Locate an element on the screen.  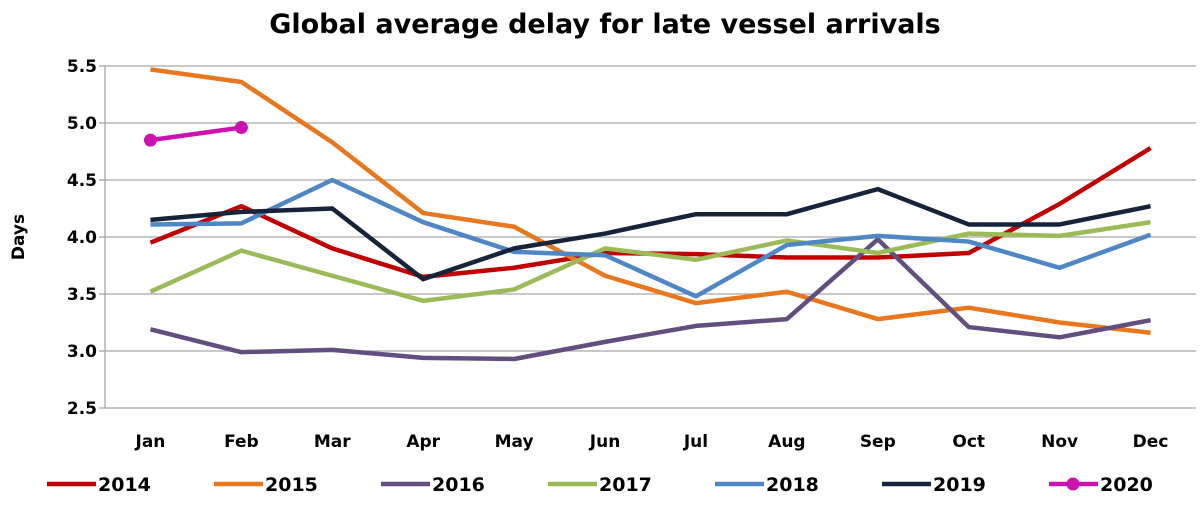
legend-label-2015: 2015 is located at coordinates (291, 485).